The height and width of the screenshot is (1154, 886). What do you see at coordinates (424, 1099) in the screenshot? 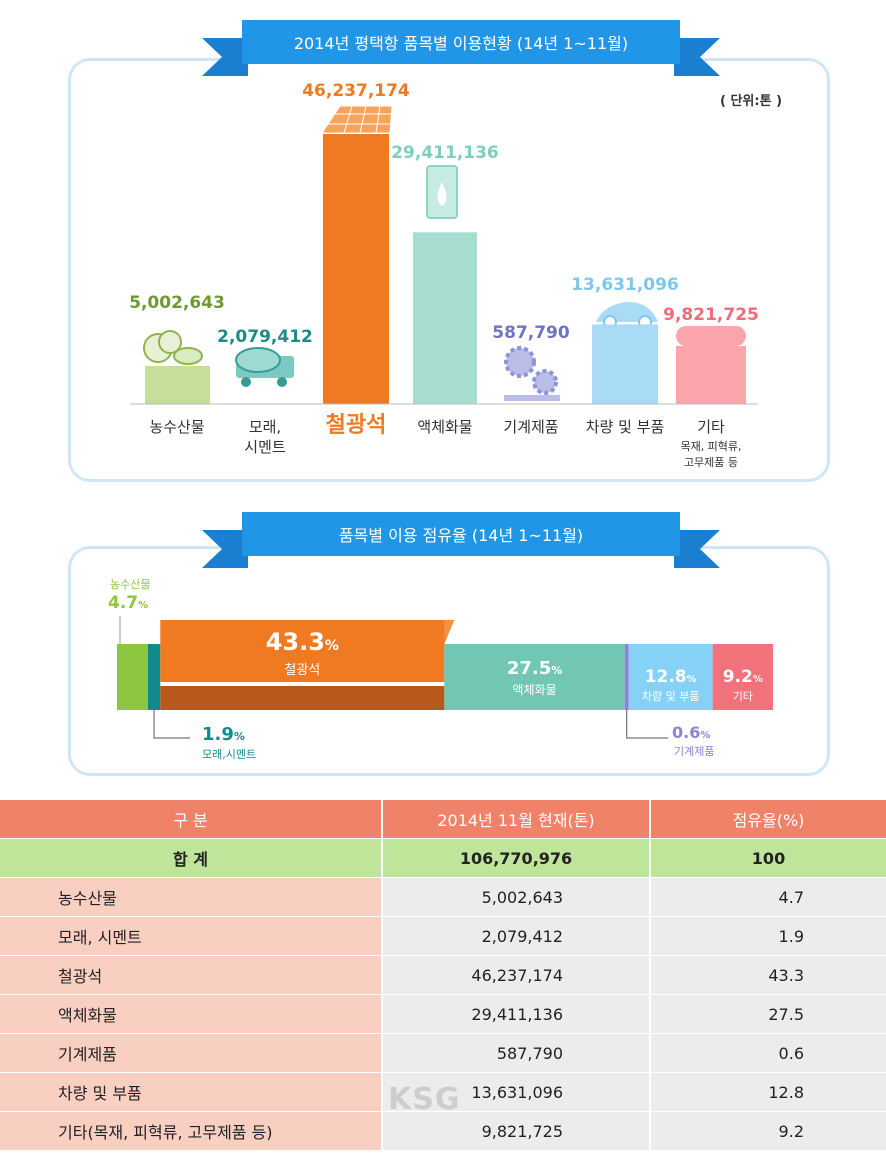
I see `watermark: KSG` at bounding box center [424, 1099].